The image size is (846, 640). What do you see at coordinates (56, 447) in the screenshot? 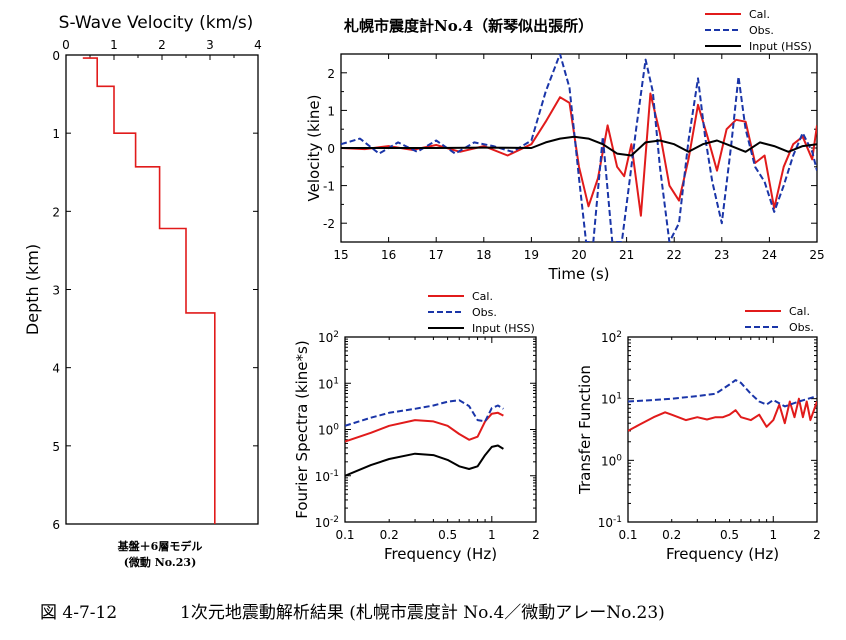
I see `vs-y-tick-label: 5` at bounding box center [56, 447].